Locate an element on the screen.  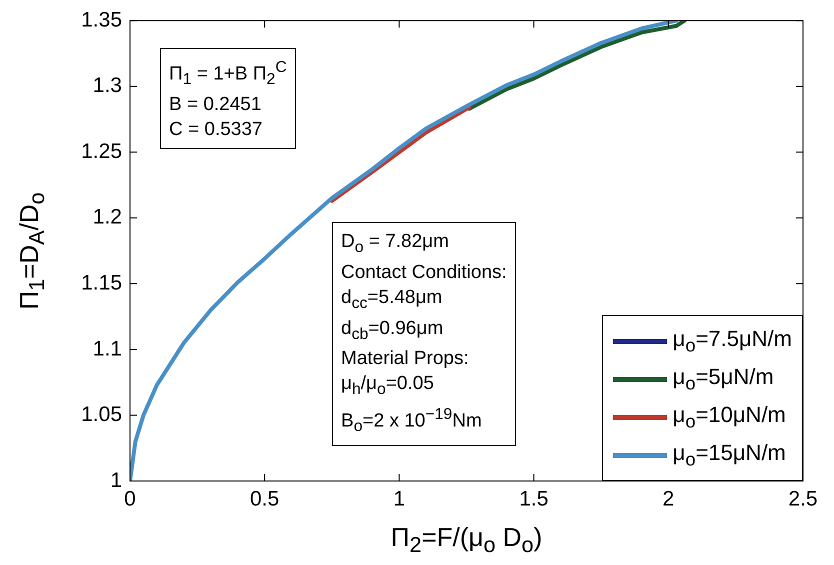
x-axis-title: Π$_{2}$=F/(μ$_{o}$ D$_{o}$) is located at coordinates (467, 540).